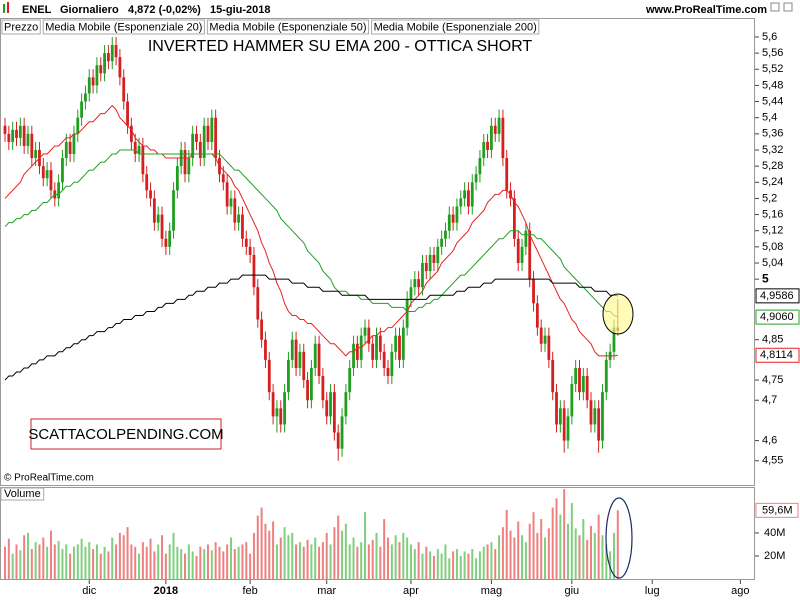 The height and width of the screenshot is (600, 800). What do you see at coordinates (769, 400) in the screenshot?
I see `y-tick-label: 4,7` at bounding box center [769, 400].